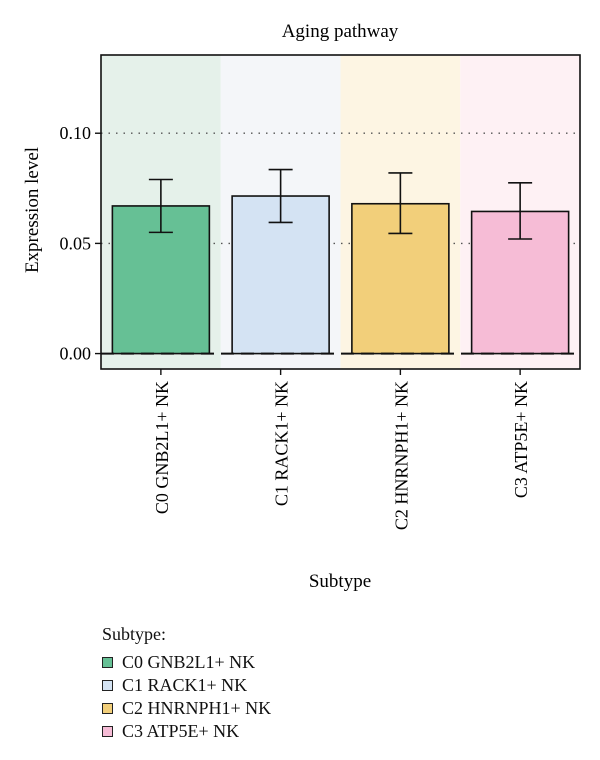 This screenshot has height=760, width=600. What do you see at coordinates (521, 439) in the screenshot?
I see `x-tick-label: C3 ATP5E+ NK` at bounding box center [521, 439].